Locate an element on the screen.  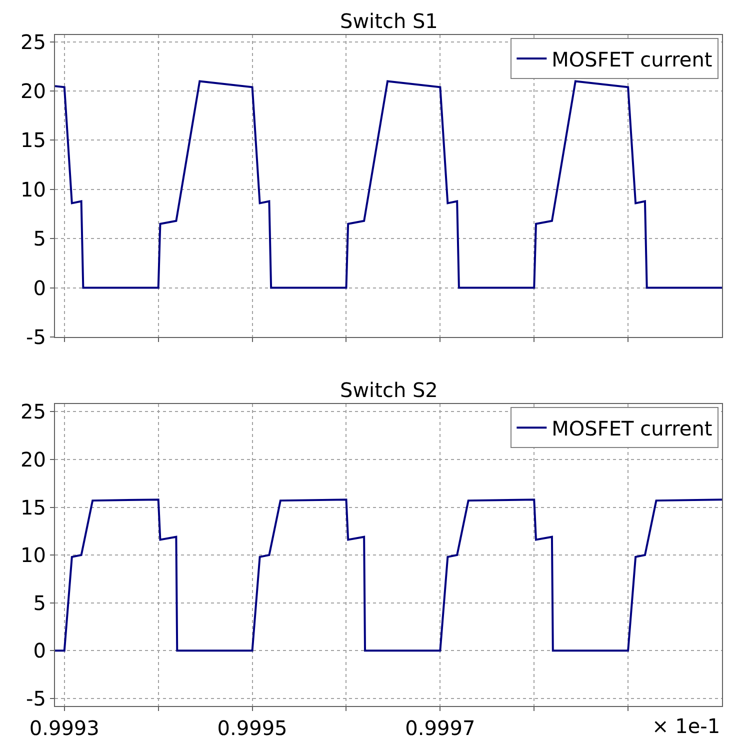
chart-title: Switch S2 is located at coordinates (389, 390).